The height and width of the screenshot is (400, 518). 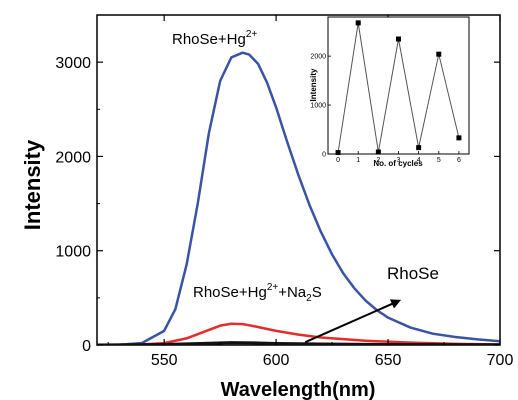 I want to click on red-label-sub: 2, so click(x=309, y=298).